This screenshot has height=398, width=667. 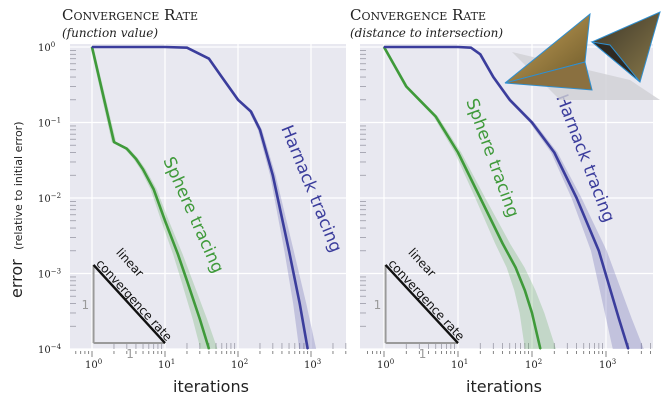 I want to click on y-tick-label: 10⁻⁴, so click(x=50, y=349).